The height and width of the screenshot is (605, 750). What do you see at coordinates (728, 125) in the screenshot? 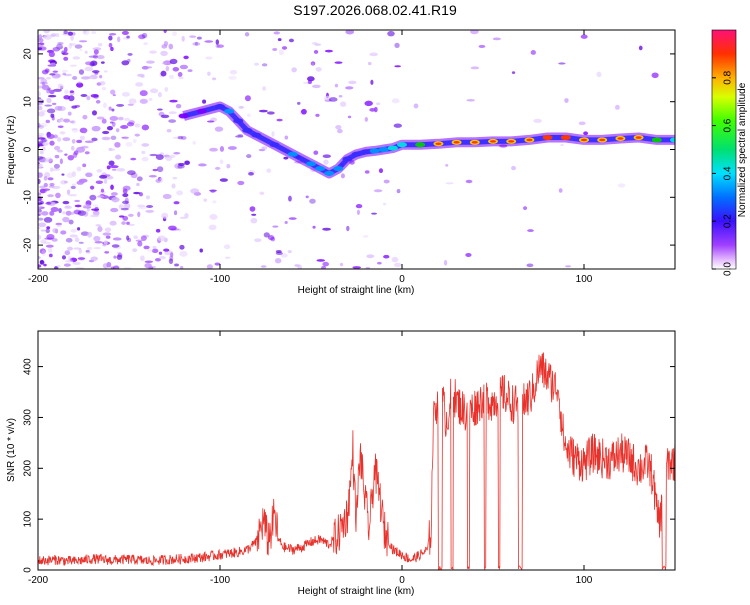
I see `colorbar-tick-label: 0.6` at bounding box center [728, 125].